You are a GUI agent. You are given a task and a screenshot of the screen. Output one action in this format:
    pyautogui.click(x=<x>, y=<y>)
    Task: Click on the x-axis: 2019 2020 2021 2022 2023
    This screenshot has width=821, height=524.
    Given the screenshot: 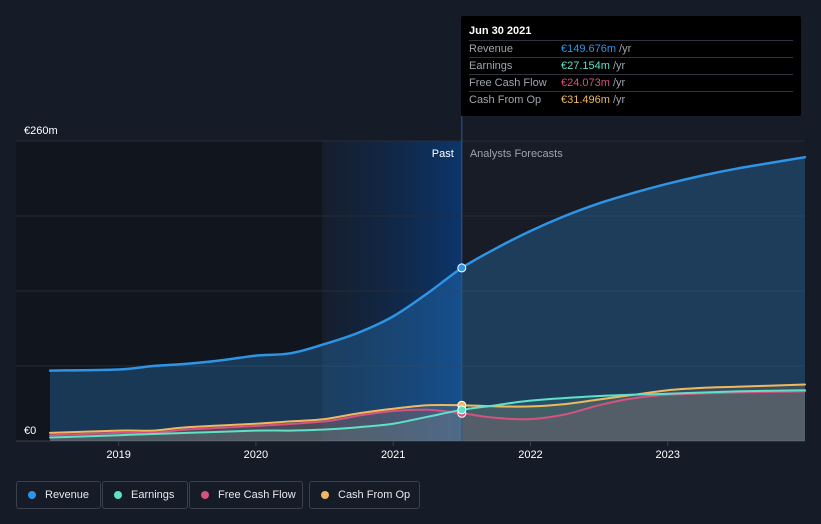 What is the action you would take?
    pyautogui.click(x=393, y=451)
    